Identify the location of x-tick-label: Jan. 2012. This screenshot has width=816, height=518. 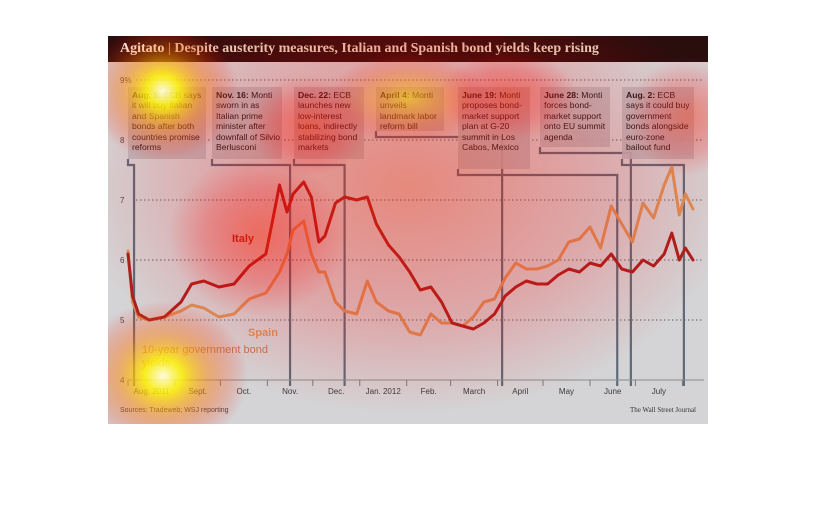
(384, 391).